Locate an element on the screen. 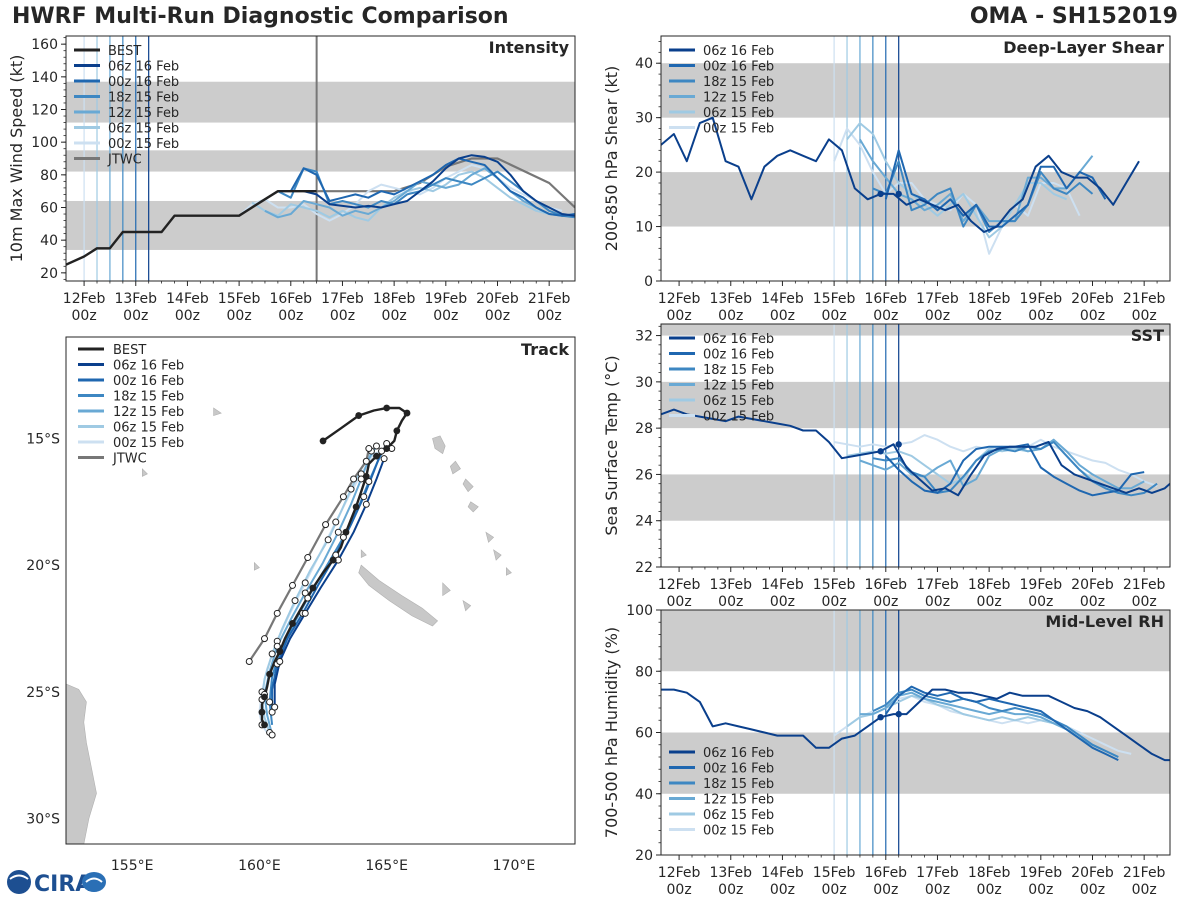  shear-plot-area is located at coordinates (915, 158).